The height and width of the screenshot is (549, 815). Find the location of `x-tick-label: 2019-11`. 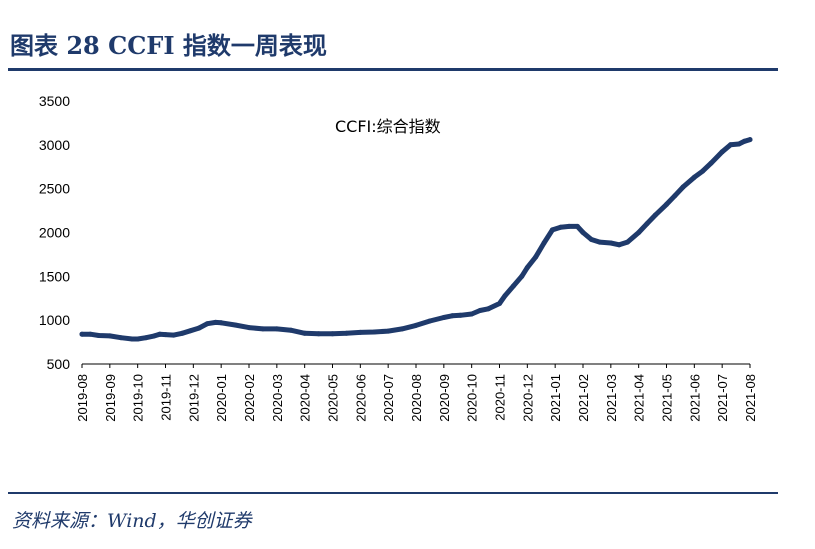

x-tick-label: 2019-11 is located at coordinates (166, 397).